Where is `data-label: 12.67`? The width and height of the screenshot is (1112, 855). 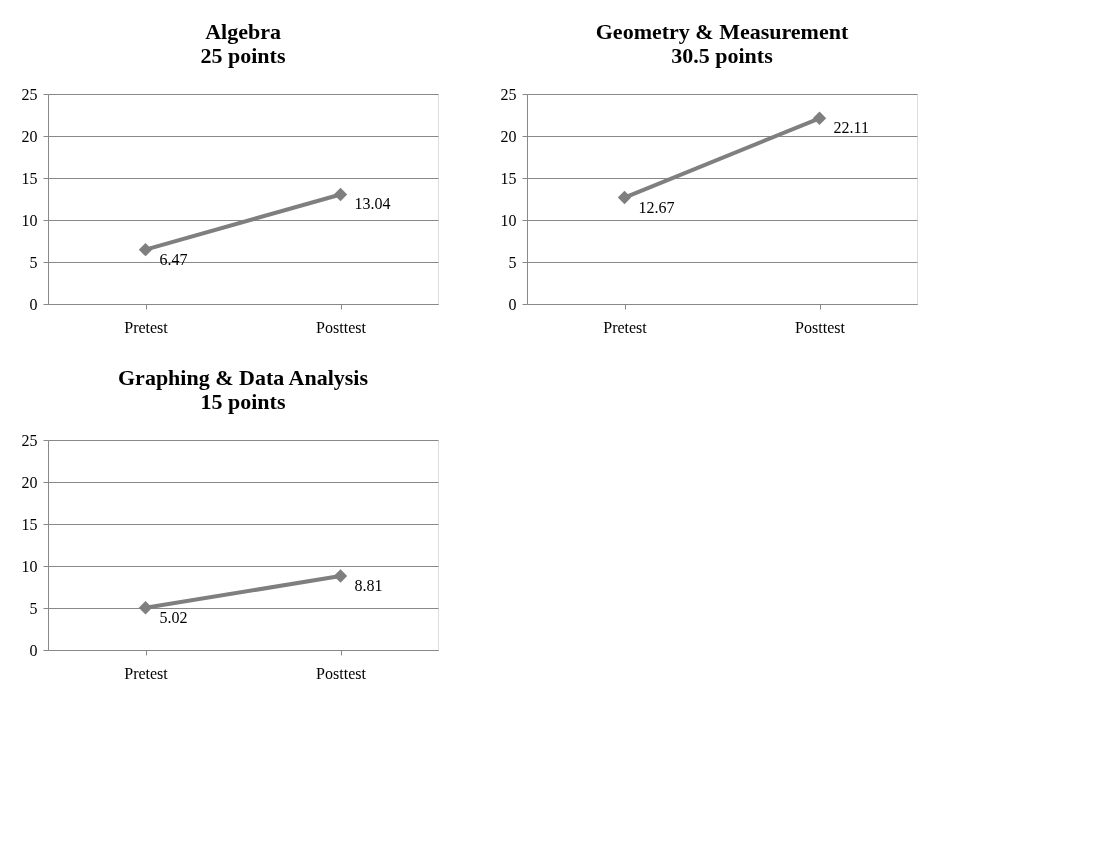 data-label: 12.67 is located at coordinates (656, 207).